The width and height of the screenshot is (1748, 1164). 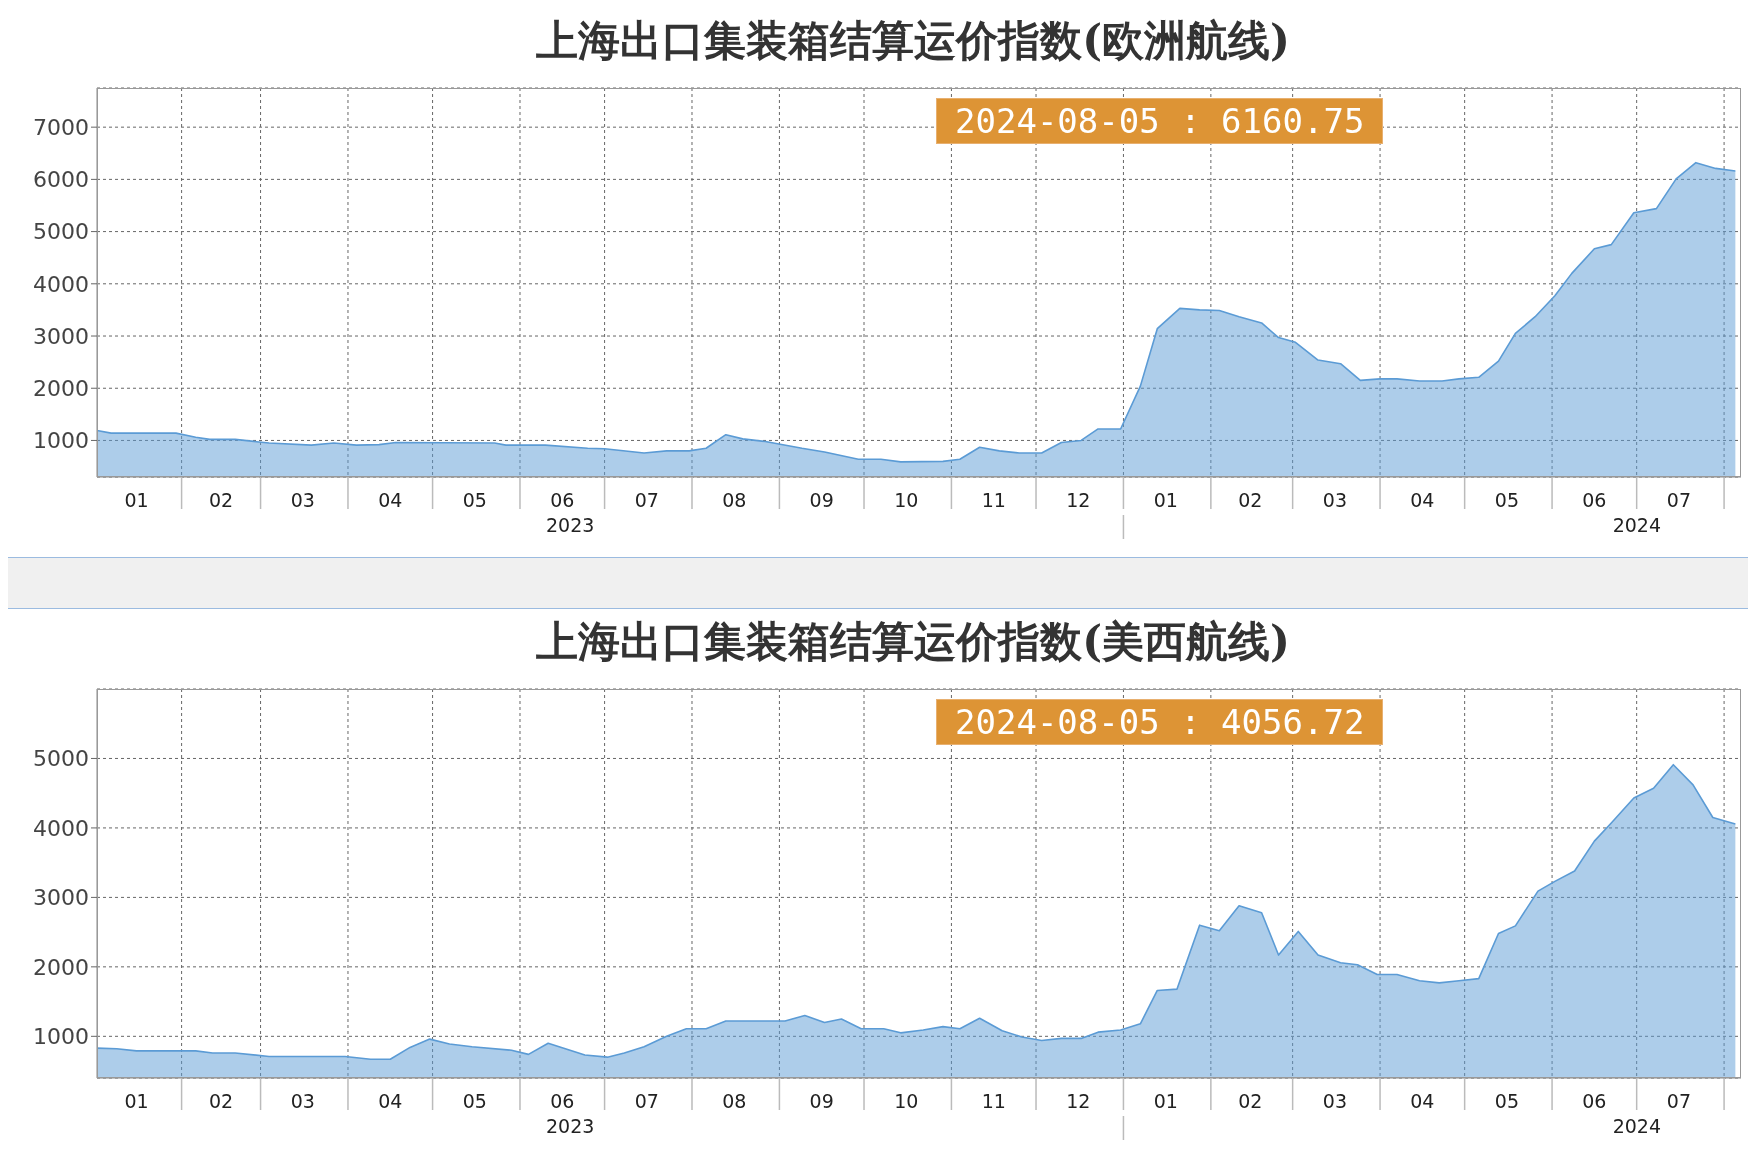 I want to click on annotation: 2024-08-05 : 6160.75, so click(x=1160, y=121).